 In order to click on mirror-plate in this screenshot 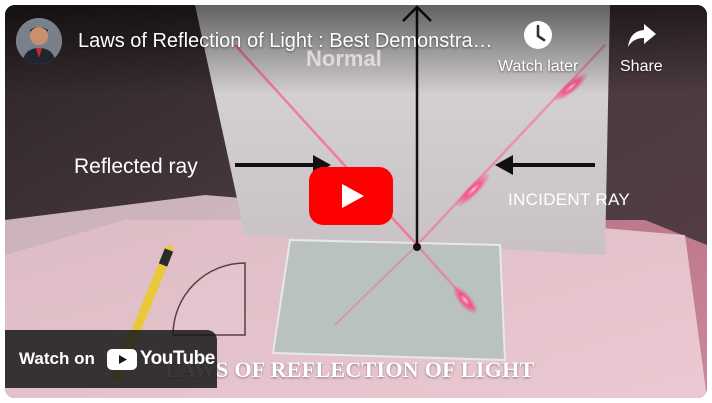, I will do `click(389, 300)`.